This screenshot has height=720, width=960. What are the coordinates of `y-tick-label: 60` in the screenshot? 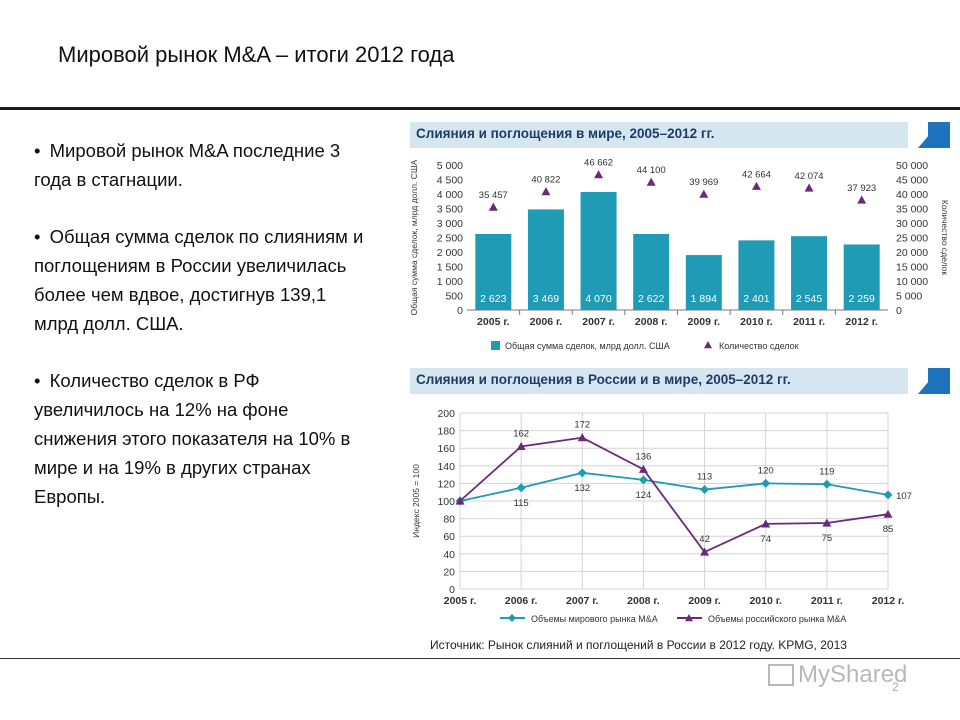 It's located at (449, 537).